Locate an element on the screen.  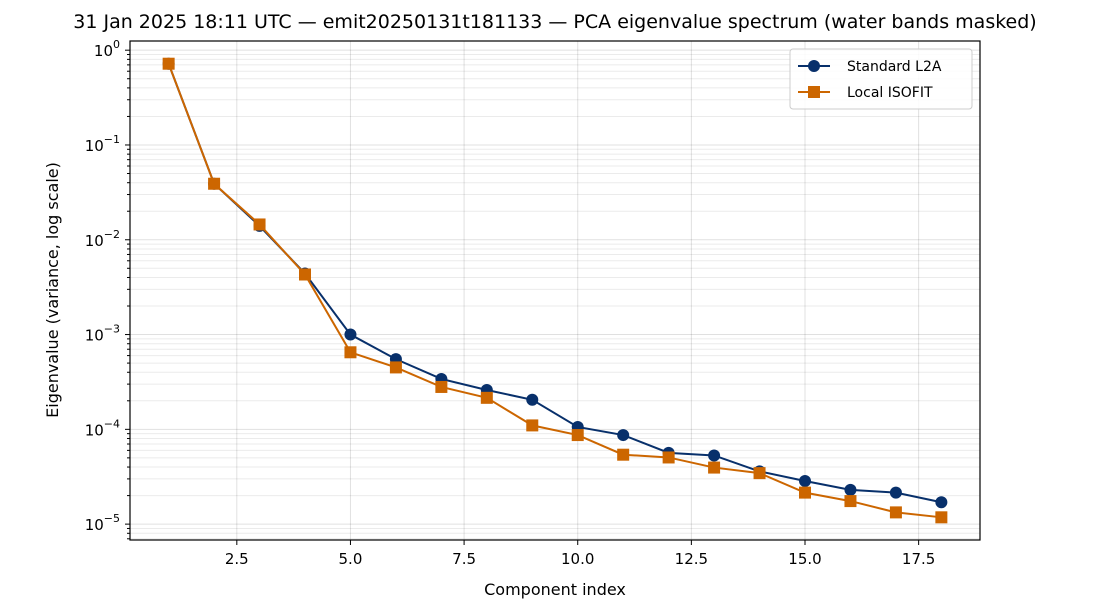
y-tick-label: 10⁻⁵ is located at coordinates (102, 523).